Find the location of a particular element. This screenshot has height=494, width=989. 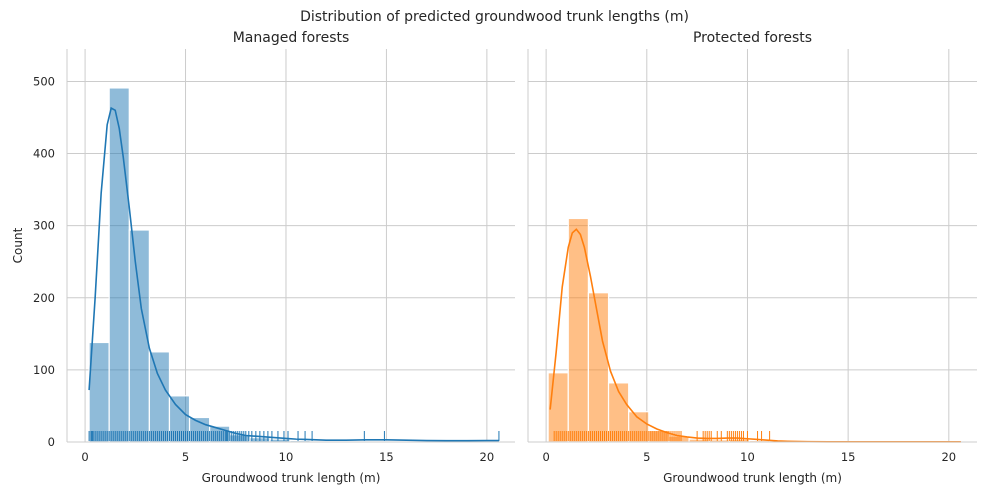

y-axis-label: Count is located at coordinates (18, 245).